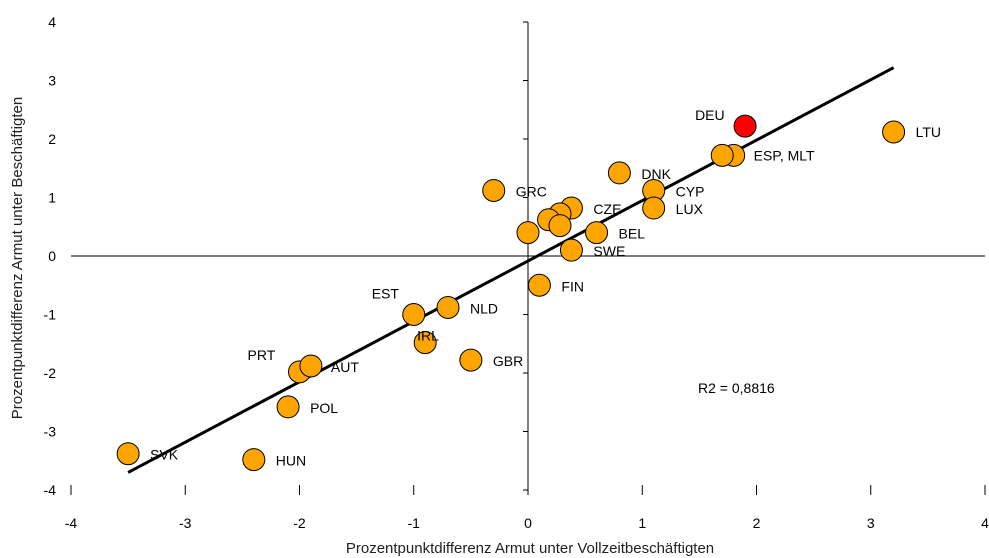  I want to click on x-tick-label: -1, so click(414, 523).